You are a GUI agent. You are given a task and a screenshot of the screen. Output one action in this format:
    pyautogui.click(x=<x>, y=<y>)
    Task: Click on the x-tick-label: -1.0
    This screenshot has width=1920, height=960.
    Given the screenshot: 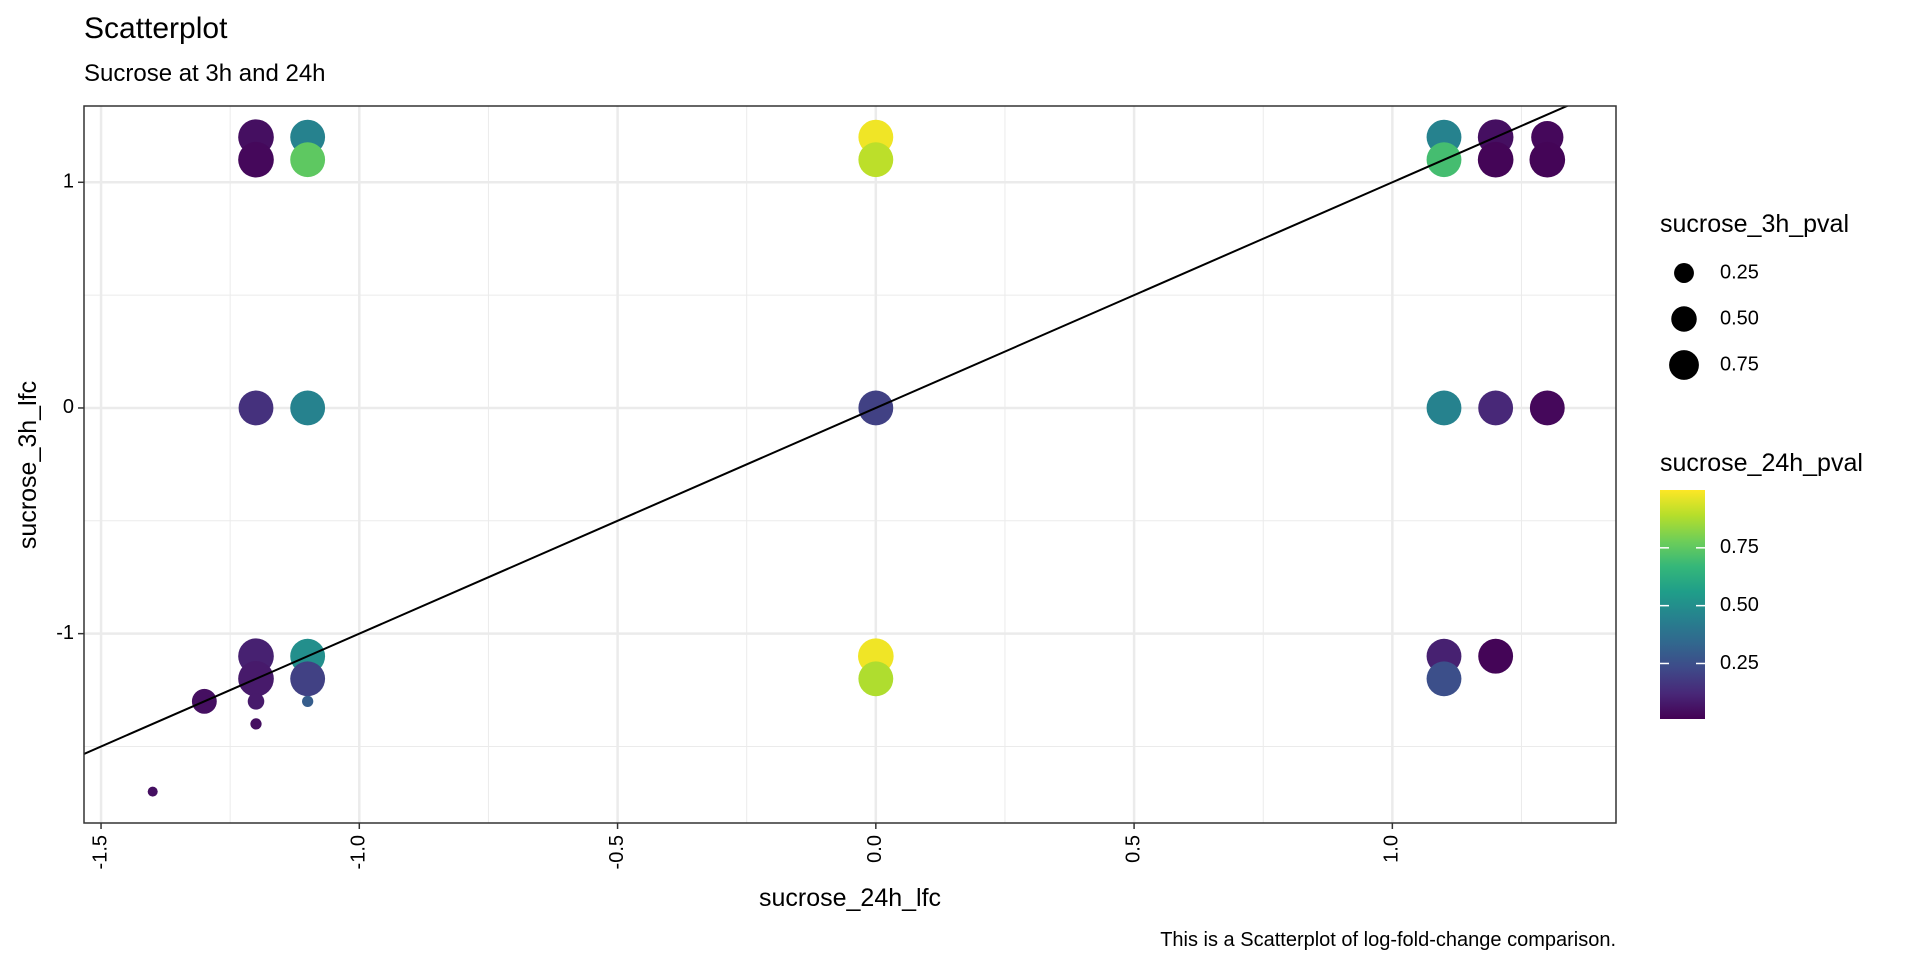 What is the action you would take?
    pyautogui.click(x=359, y=852)
    